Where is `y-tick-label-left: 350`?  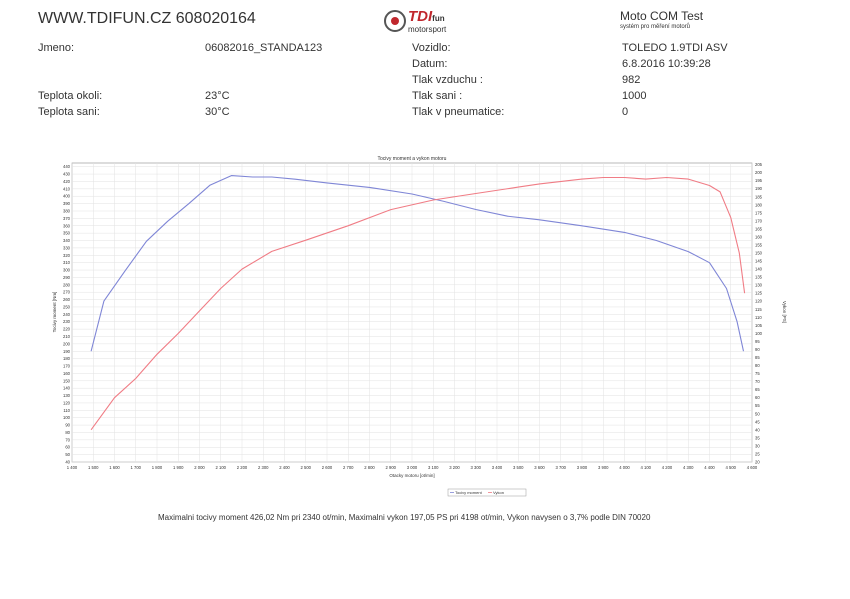 y-tick-label-left: 350 is located at coordinates (67, 233).